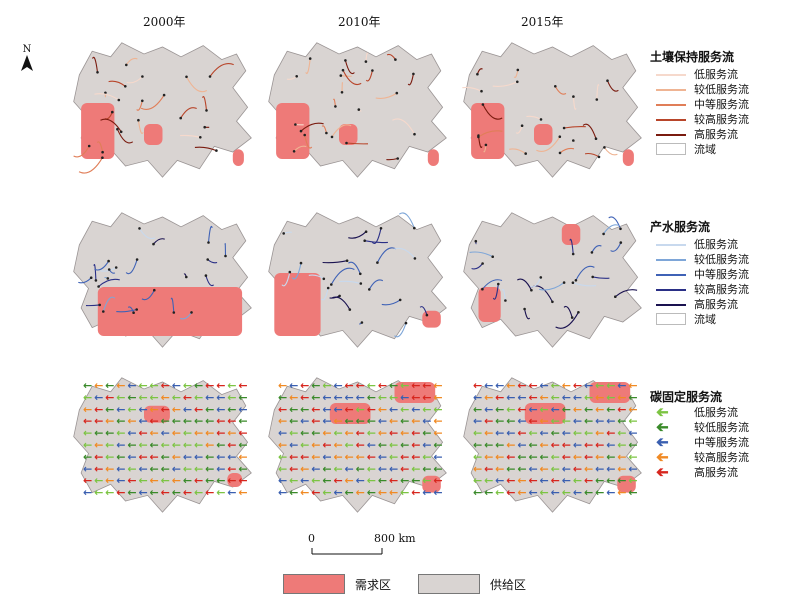  I want to click on flow-line-swatch, so click(671, 259).